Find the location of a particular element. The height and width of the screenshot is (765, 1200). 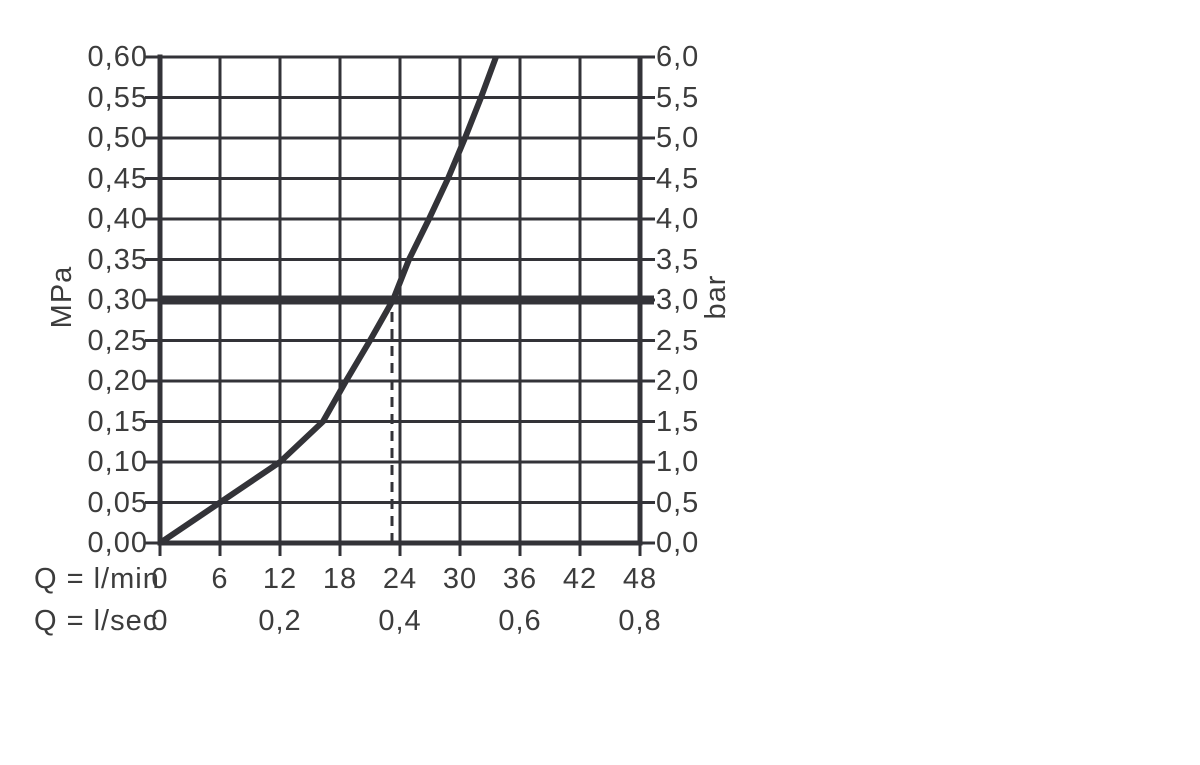

y-right-tick-label: 3,0 is located at coordinates (678, 300).